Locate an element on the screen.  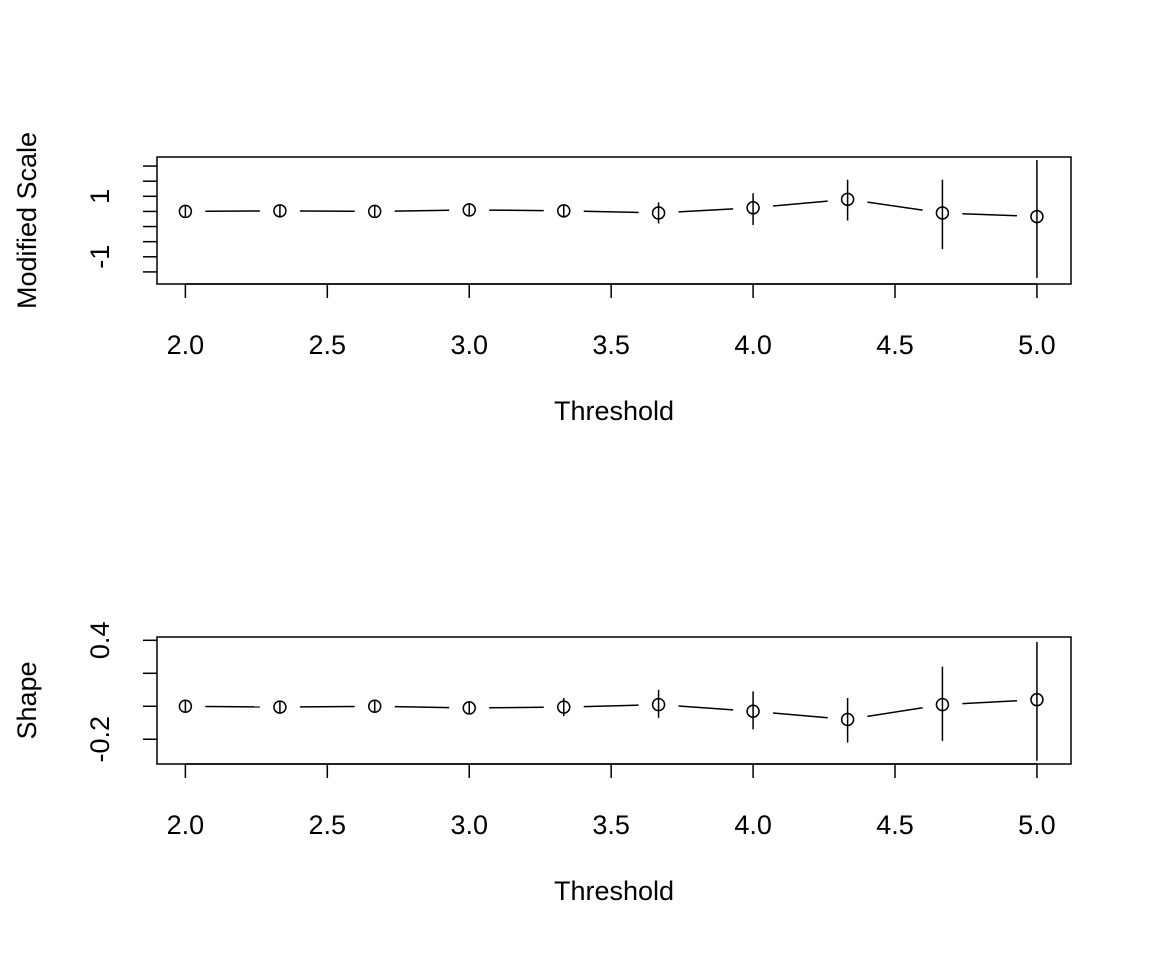
y-axis-title: Modified Scale is located at coordinates (27, 220).